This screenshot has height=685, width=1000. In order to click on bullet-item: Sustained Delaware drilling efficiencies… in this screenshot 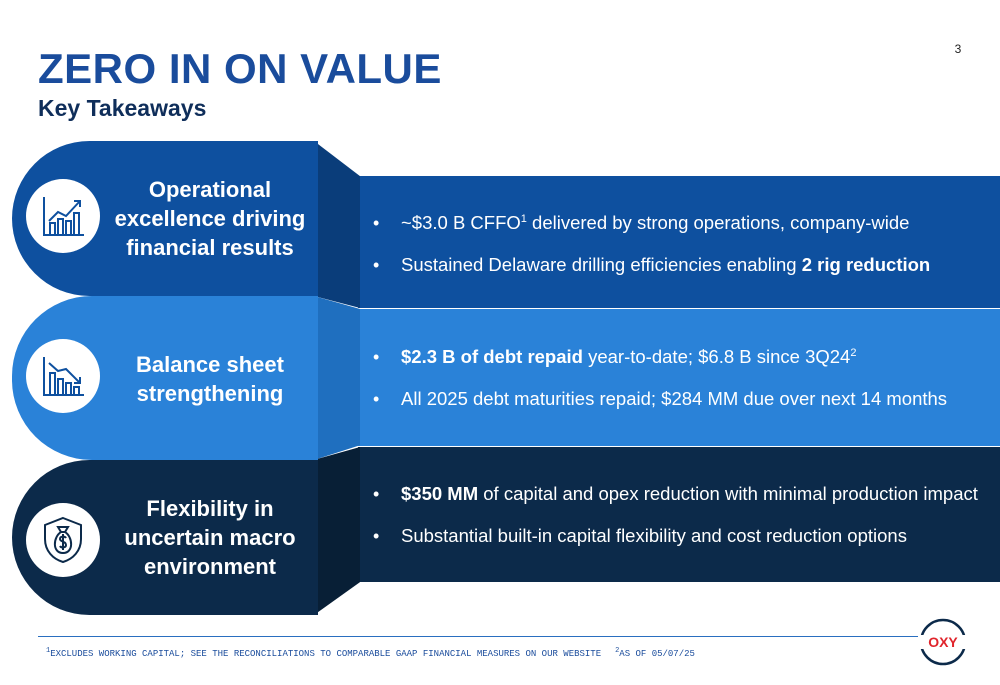, I will do `click(651, 265)`.